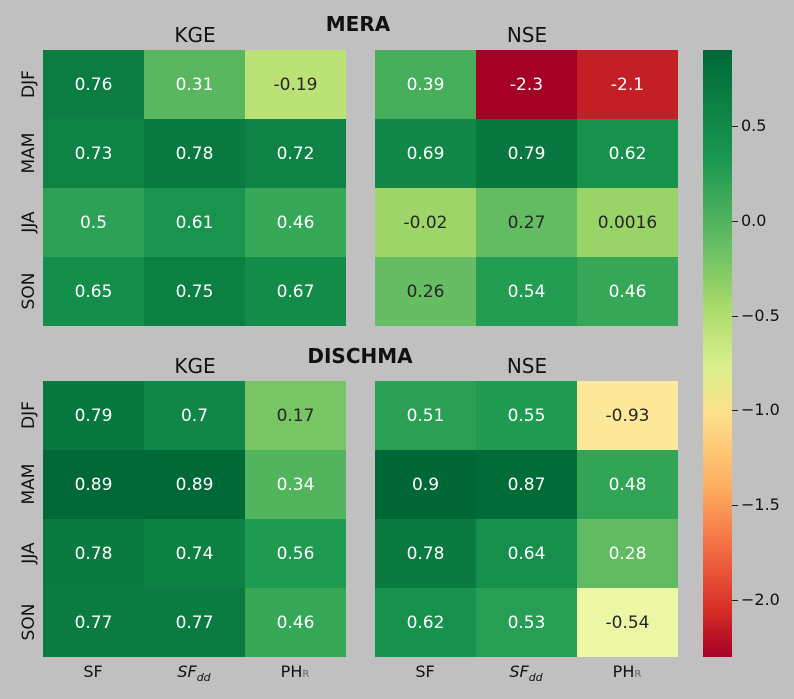  Describe the element at coordinates (526, 622) in the screenshot. I see `heatmap-cell: 0.53` at that location.